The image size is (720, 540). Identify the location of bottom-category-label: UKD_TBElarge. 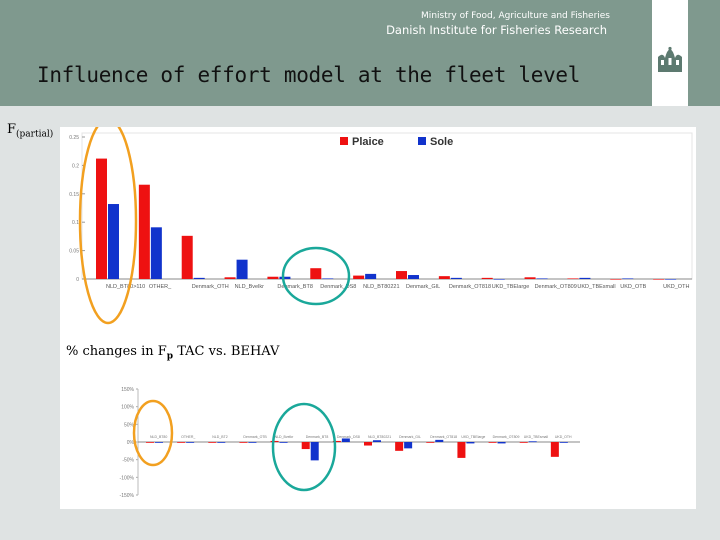
(473, 437).